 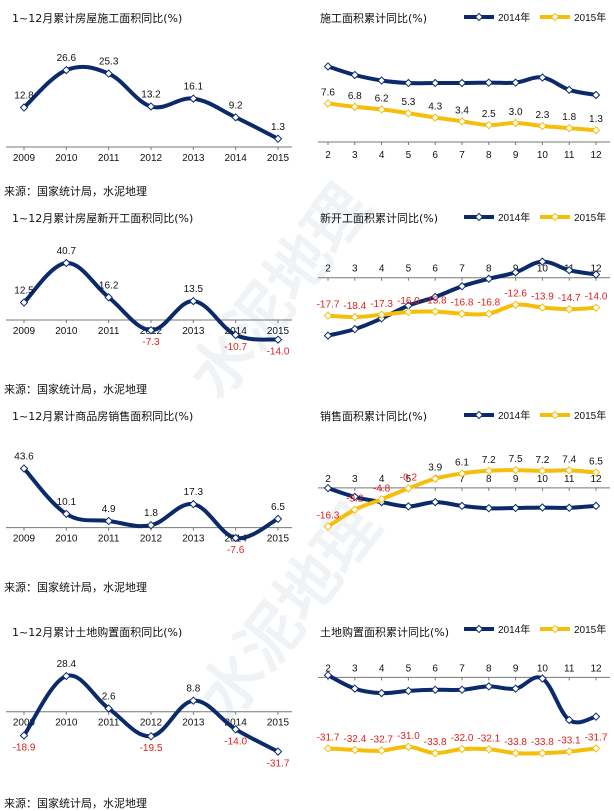 What do you see at coordinates (97, 18) in the screenshot?
I see `chart-title: 1~12月累计房屋施工面积同比(%)` at bounding box center [97, 18].